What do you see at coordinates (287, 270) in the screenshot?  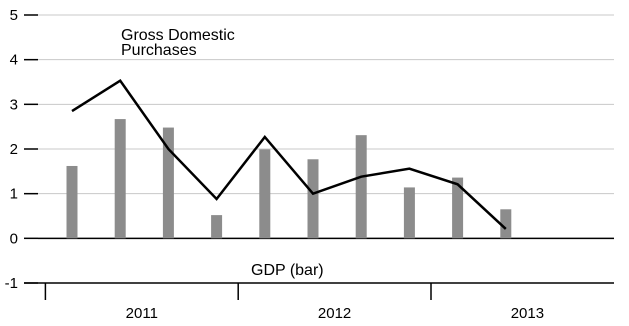 I see `bar-series-annotation: GDP (bar)` at bounding box center [287, 270].